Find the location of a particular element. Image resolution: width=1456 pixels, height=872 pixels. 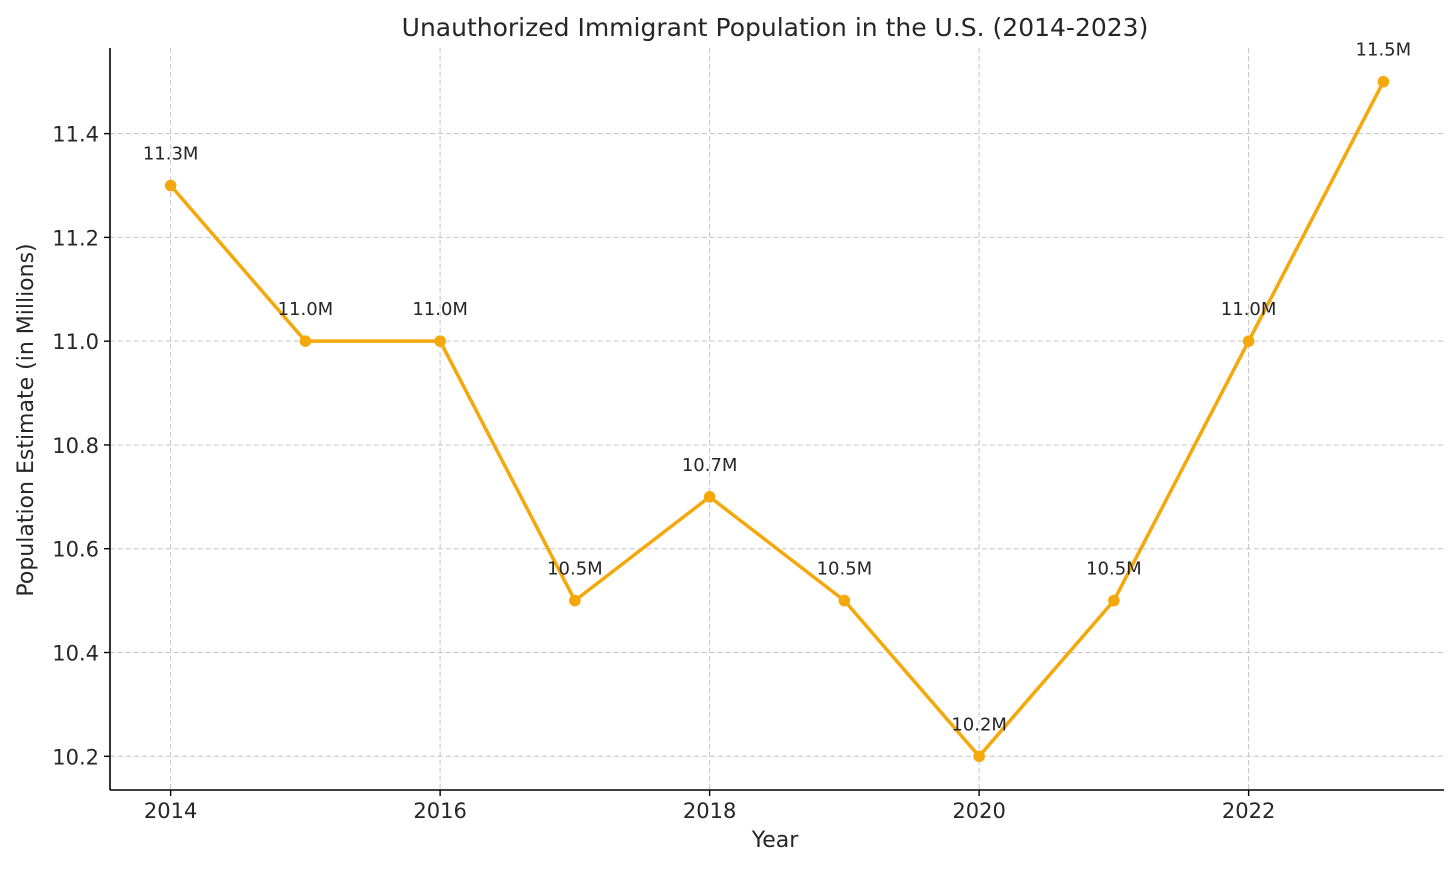

x-tick-label: 2020 is located at coordinates (978, 811).